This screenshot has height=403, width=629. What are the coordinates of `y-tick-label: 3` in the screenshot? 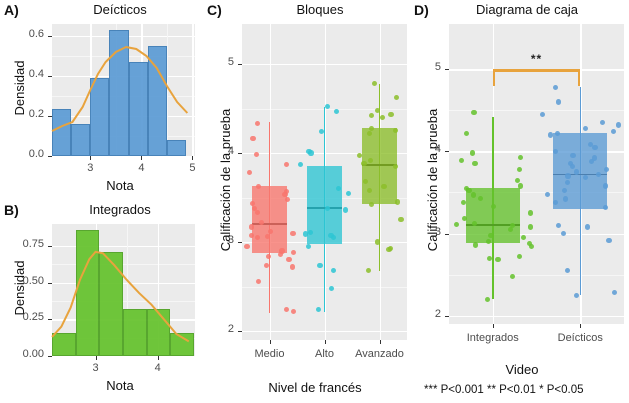 It's located at (437, 231).